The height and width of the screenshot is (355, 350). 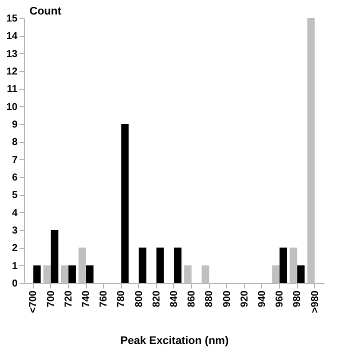 I want to click on x-tick-label: 920, so click(x=244, y=299).